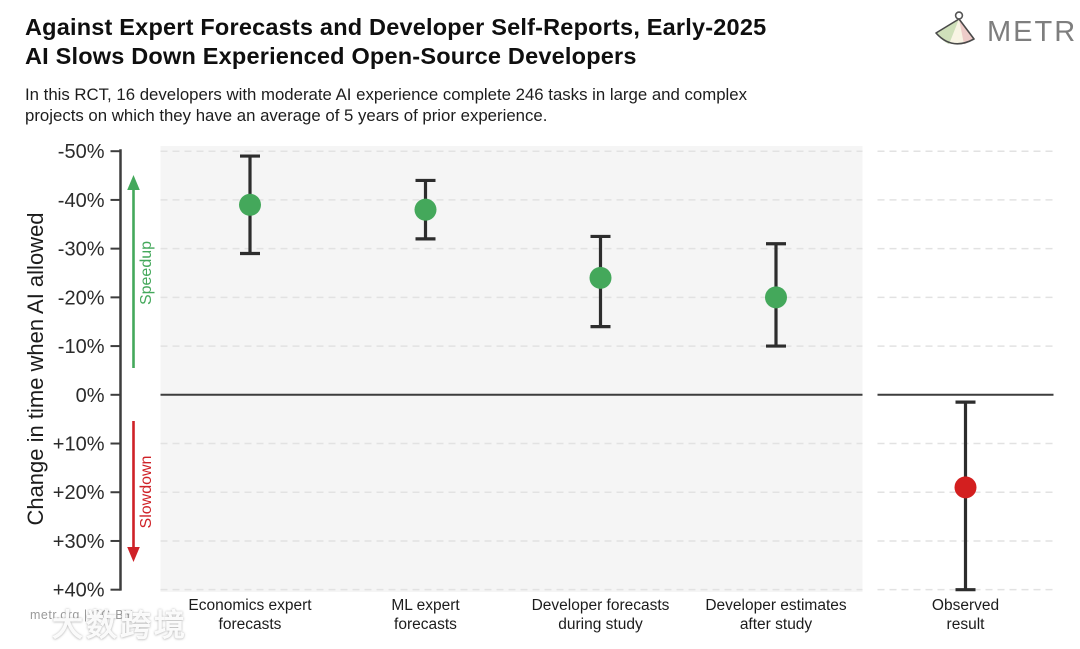 This screenshot has height=649, width=1080. Describe the element at coordinates (600, 624) in the screenshot. I see `x-category-label: during study` at that location.